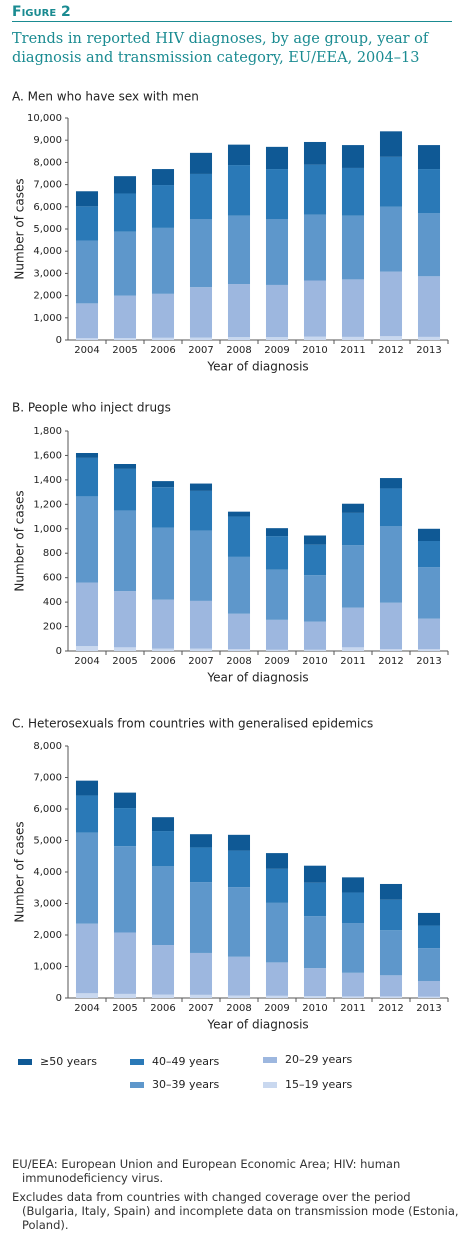 This screenshot has width=466, height=1239. I want to click on y-tick-label: 5,000, so click(47, 841).